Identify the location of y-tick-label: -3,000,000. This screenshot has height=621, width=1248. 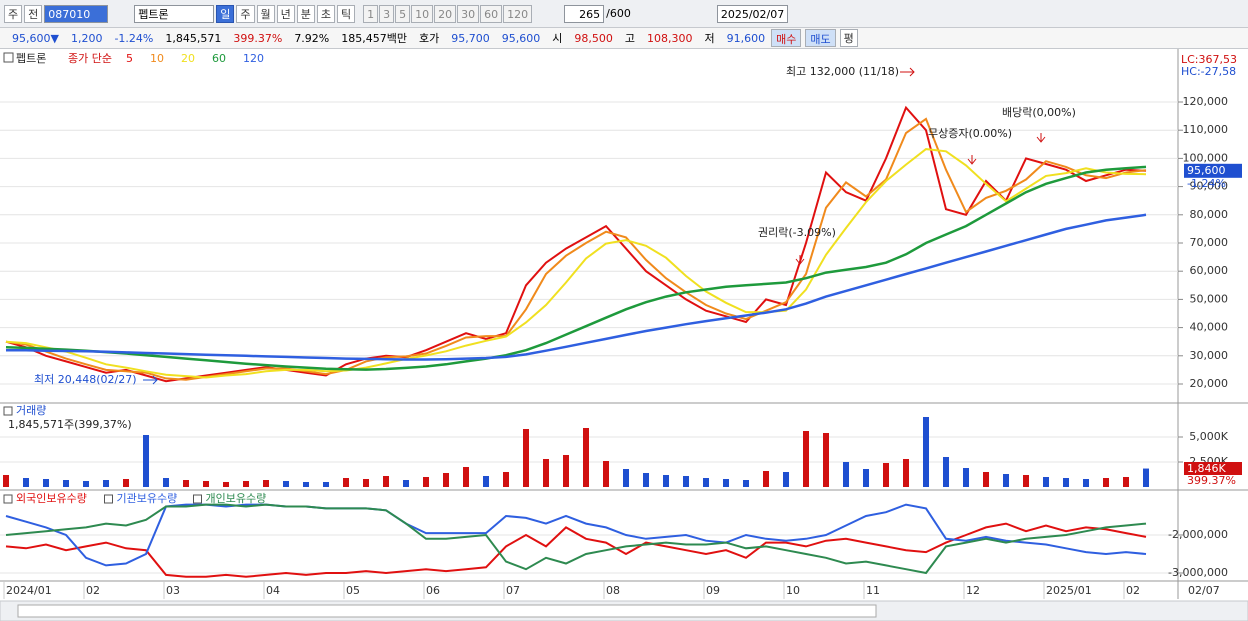
(1198, 572).